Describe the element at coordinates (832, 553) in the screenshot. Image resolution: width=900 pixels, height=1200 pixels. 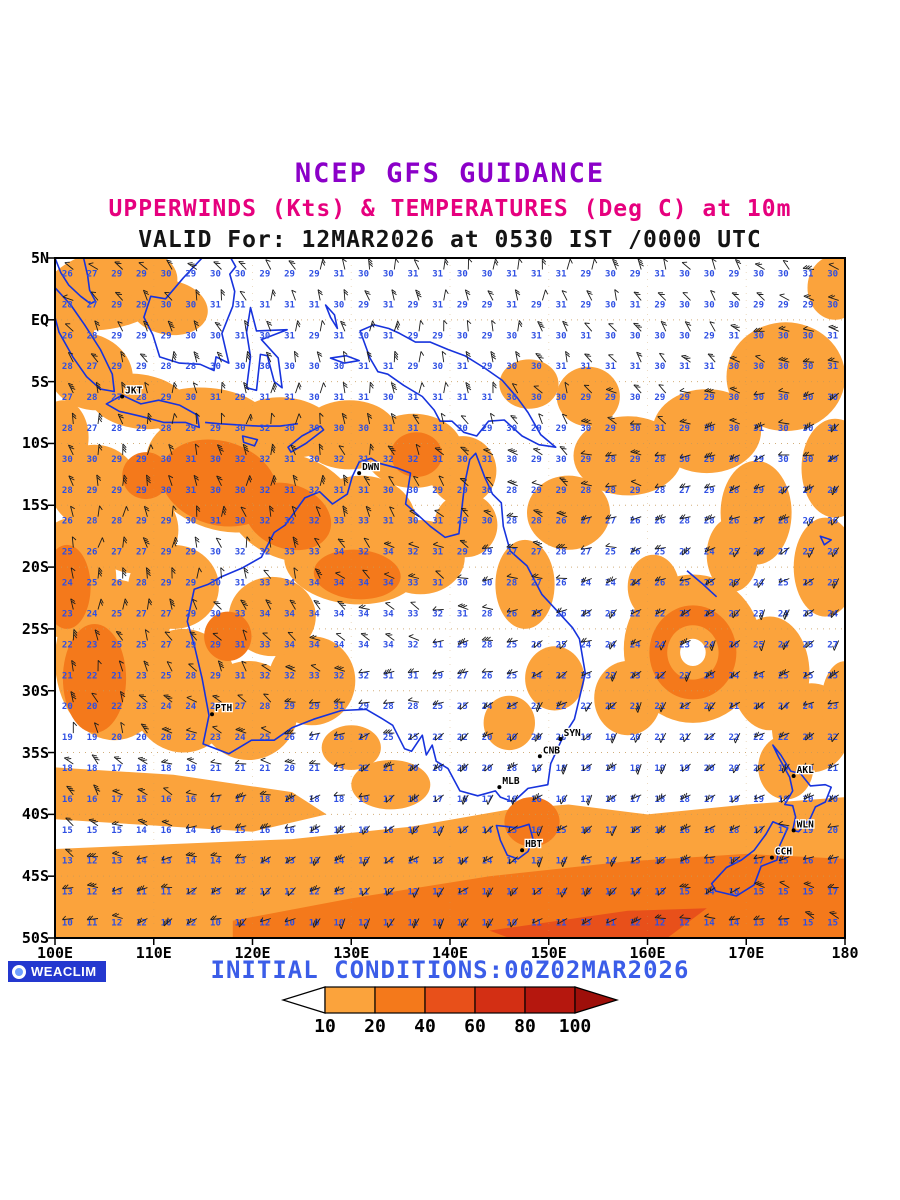
I see `svg-text: 26` at that location.